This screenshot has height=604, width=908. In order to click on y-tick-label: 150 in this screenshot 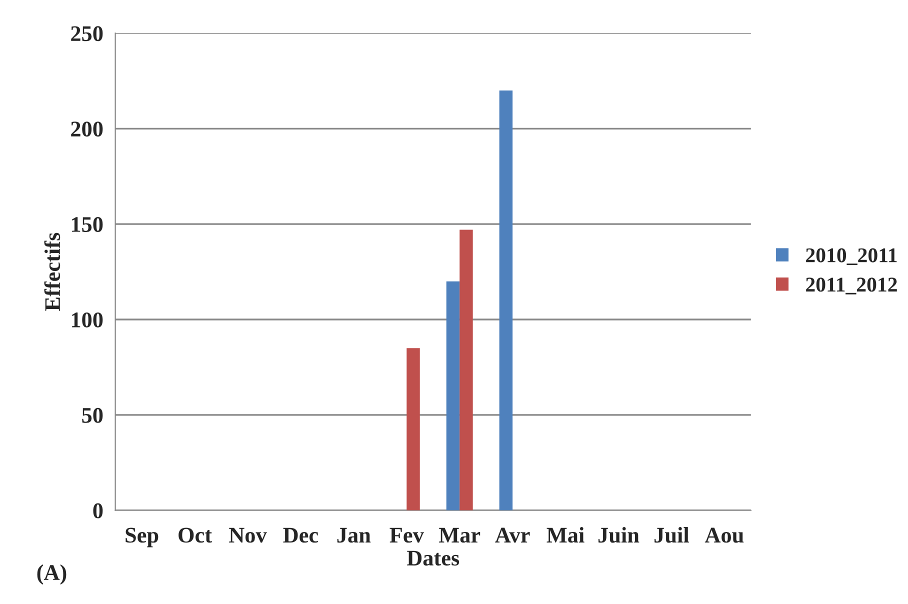, I will do `click(87, 224)`.